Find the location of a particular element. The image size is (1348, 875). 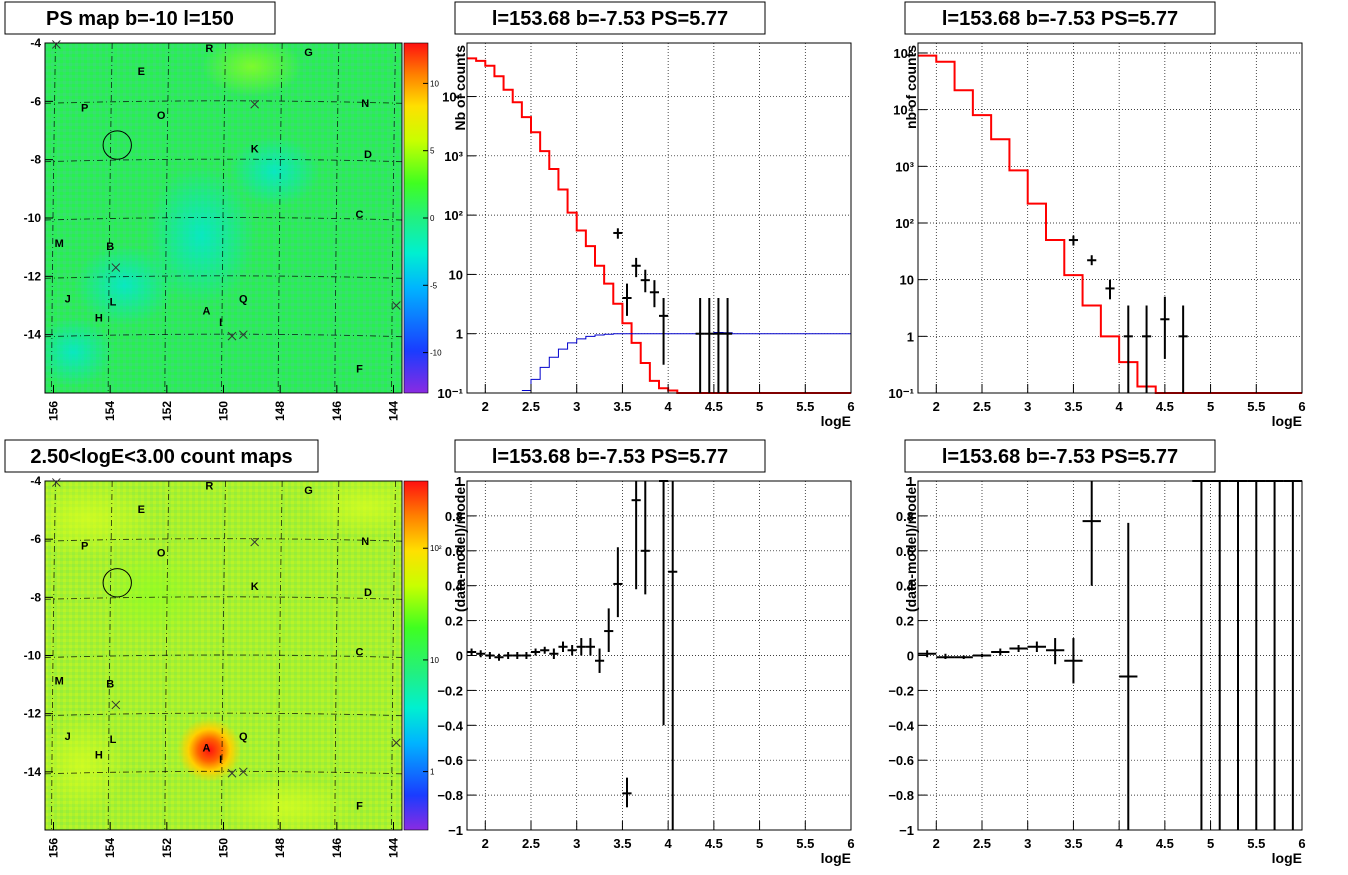

source-label: O is located at coordinates (161, 554).